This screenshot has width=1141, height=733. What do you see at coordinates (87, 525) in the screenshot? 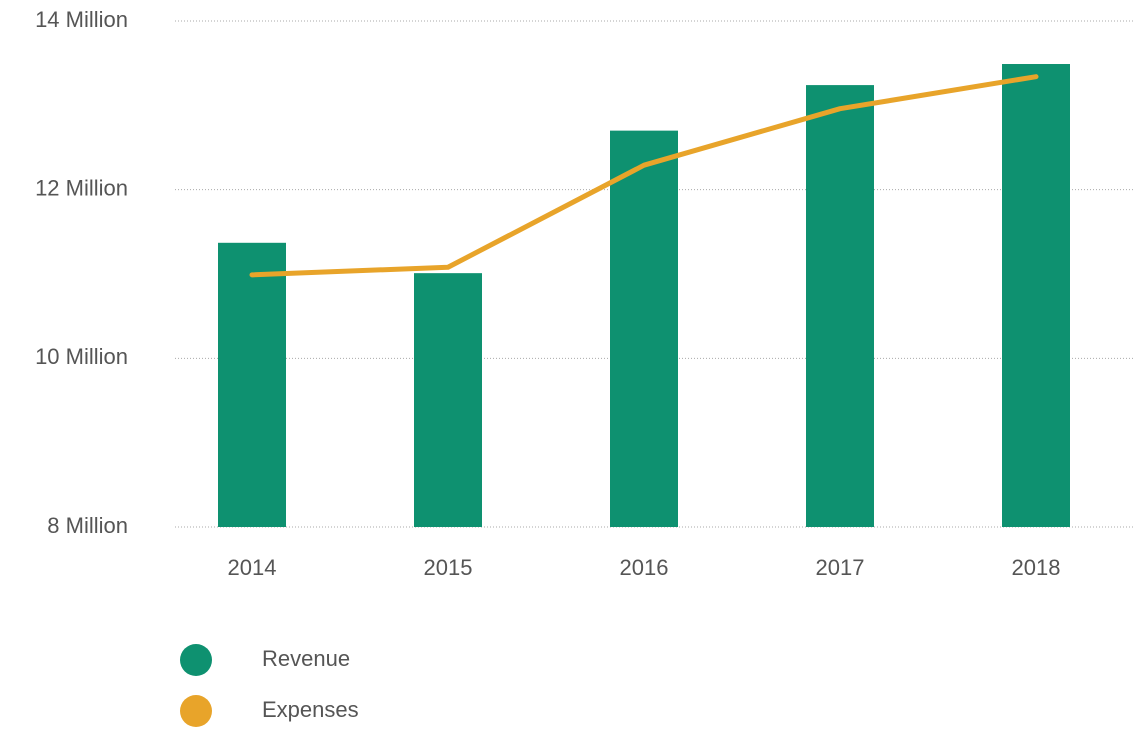
I see `y-tick-label: 8 Million` at bounding box center [87, 525].